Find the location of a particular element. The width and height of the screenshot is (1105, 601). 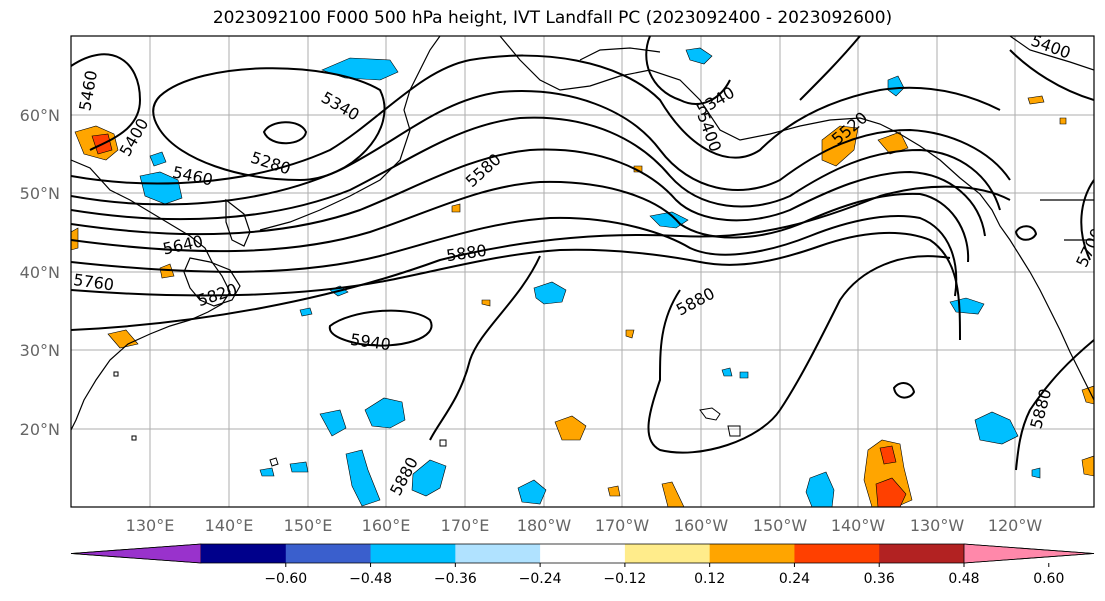

colorbar-tick-label: −0.12 is located at coordinates (624, 579).